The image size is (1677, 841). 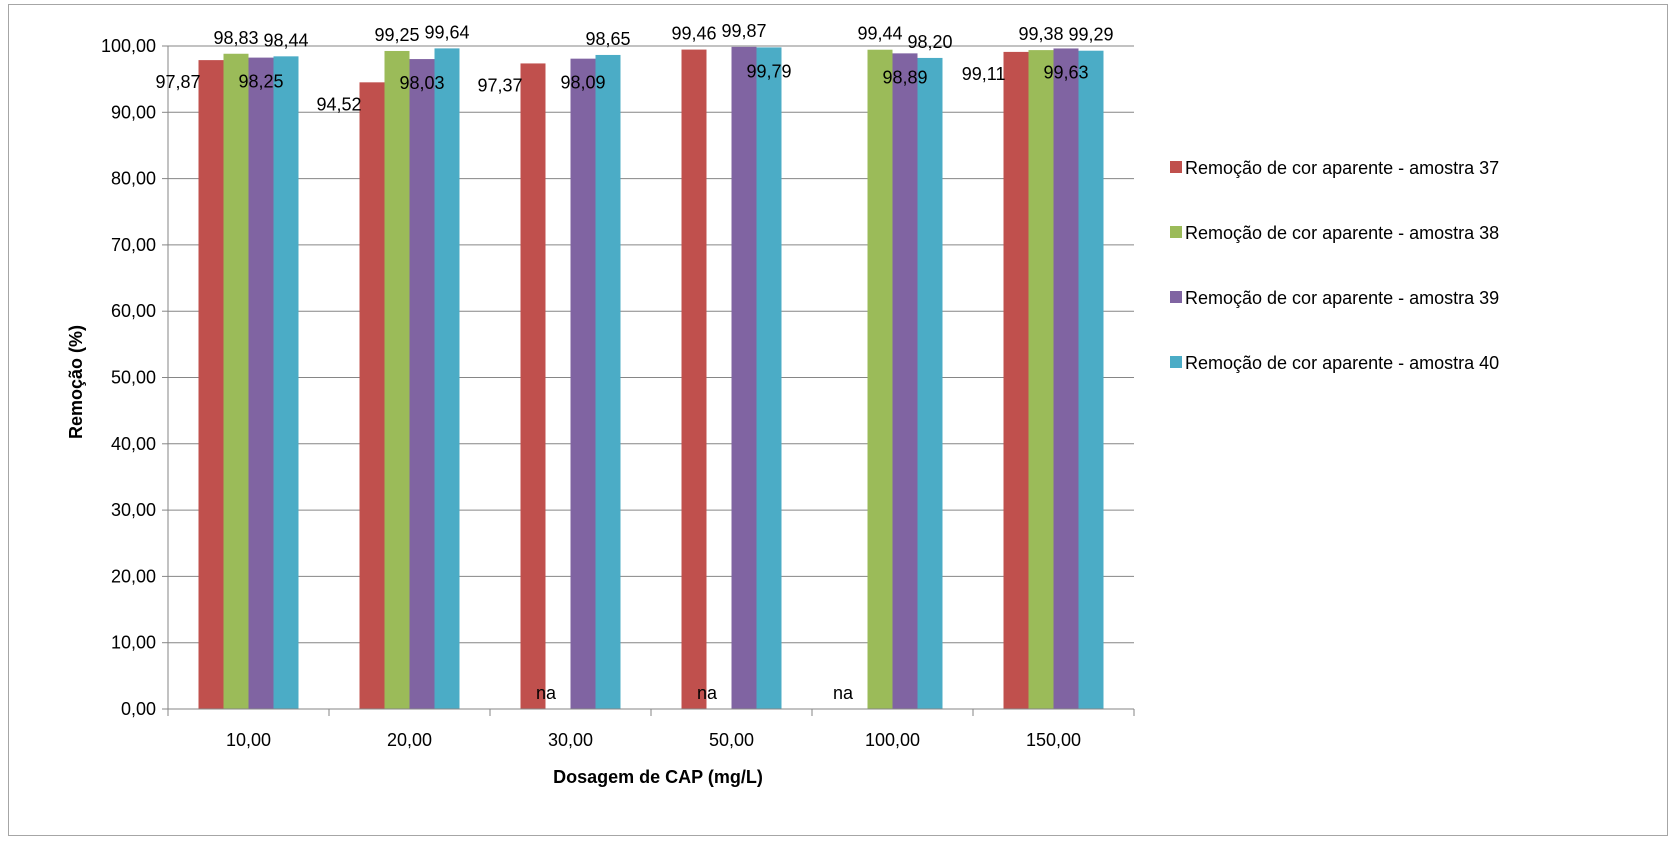 What do you see at coordinates (768, 71) in the screenshot?
I see `data-label: 99,79` at bounding box center [768, 71].